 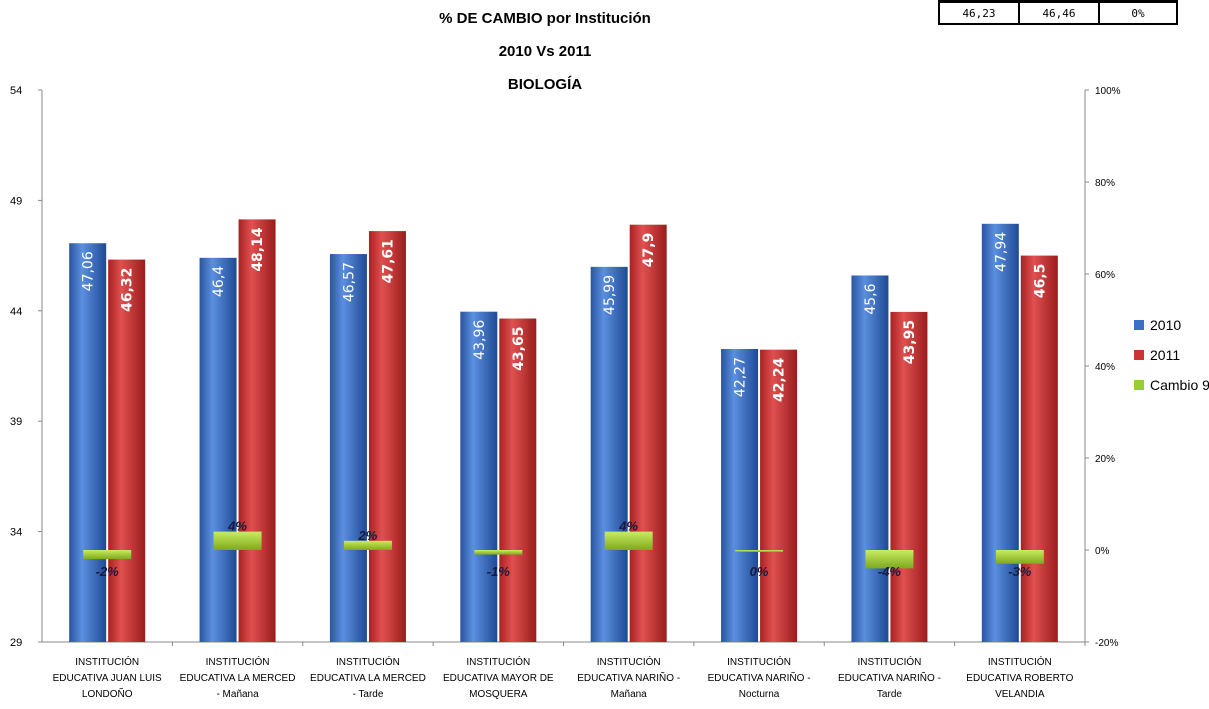 What do you see at coordinates (1001, 252) in the screenshot?
I see `data-label-2010: 47,94` at bounding box center [1001, 252].